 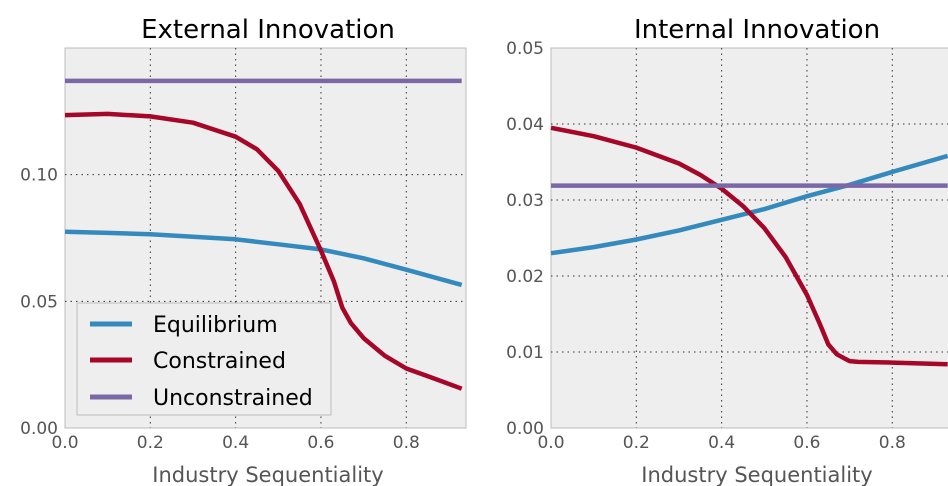 What do you see at coordinates (233, 398) in the screenshot?
I see `legend-label-unconstrained: Unconstrained` at bounding box center [233, 398].